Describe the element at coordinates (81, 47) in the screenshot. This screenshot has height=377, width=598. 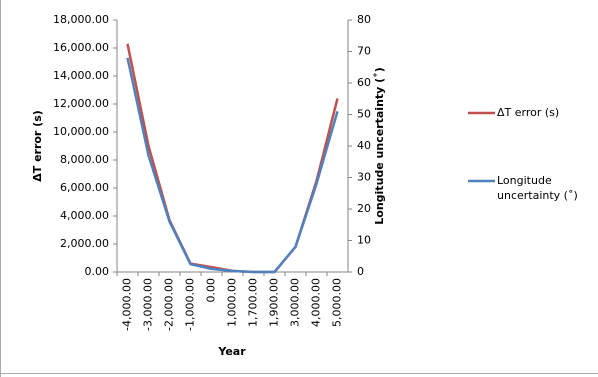
I see `y-tick-label: 16,000.00` at that location.